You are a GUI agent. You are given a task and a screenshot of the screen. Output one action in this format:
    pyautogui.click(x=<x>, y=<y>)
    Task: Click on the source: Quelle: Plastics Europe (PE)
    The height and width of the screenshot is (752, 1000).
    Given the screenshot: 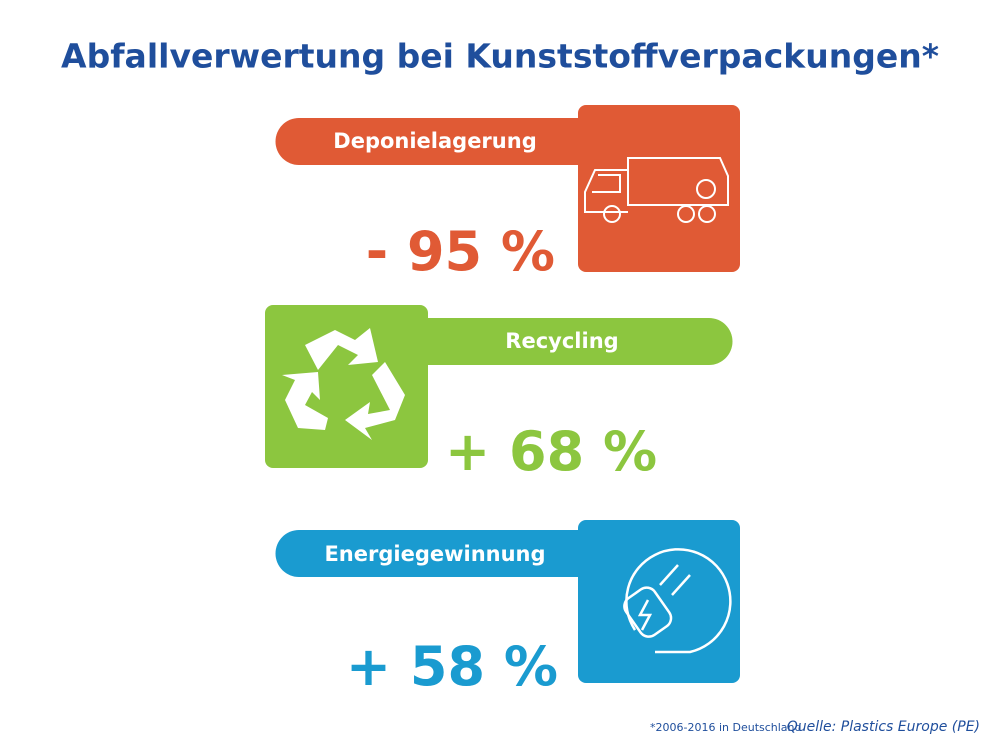 What is the action you would take?
    pyautogui.click(x=883, y=727)
    